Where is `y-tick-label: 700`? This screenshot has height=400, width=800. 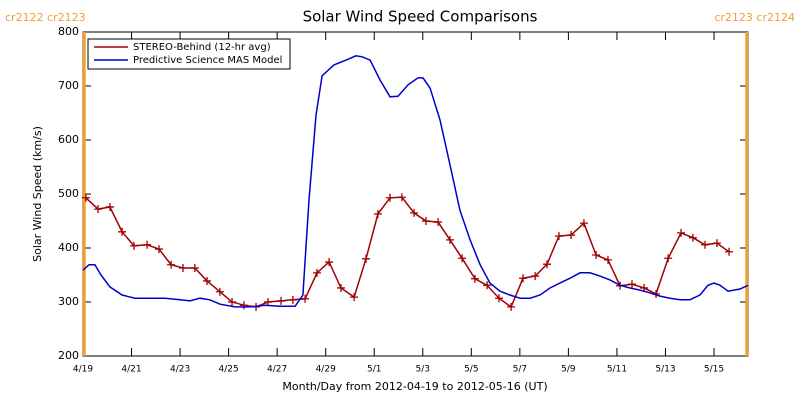
y-tick-label: 700 is located at coordinates (68, 85).